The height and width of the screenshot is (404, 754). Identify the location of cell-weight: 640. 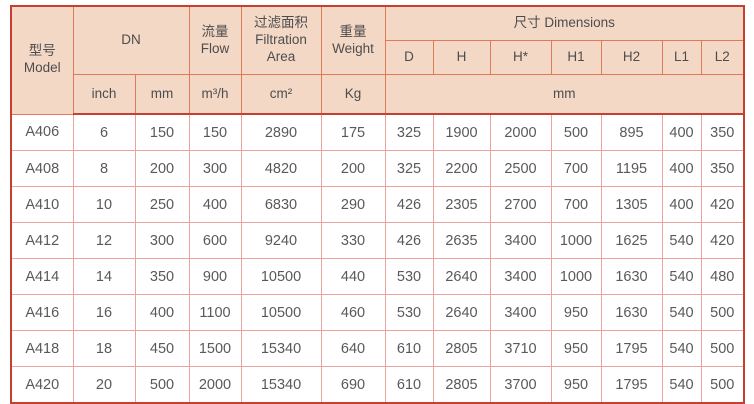
(353, 348).